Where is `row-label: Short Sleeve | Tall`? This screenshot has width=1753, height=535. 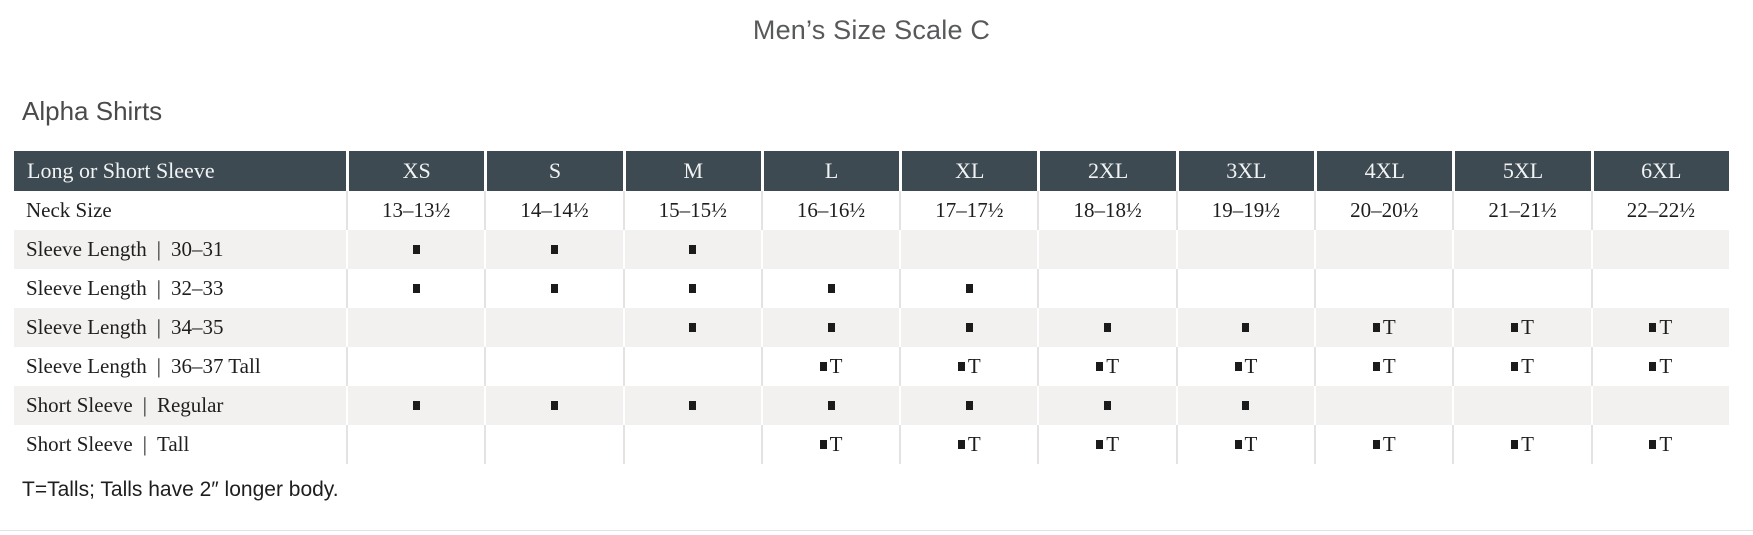
row-label: Short Sleeve | Tall is located at coordinates (180, 444).